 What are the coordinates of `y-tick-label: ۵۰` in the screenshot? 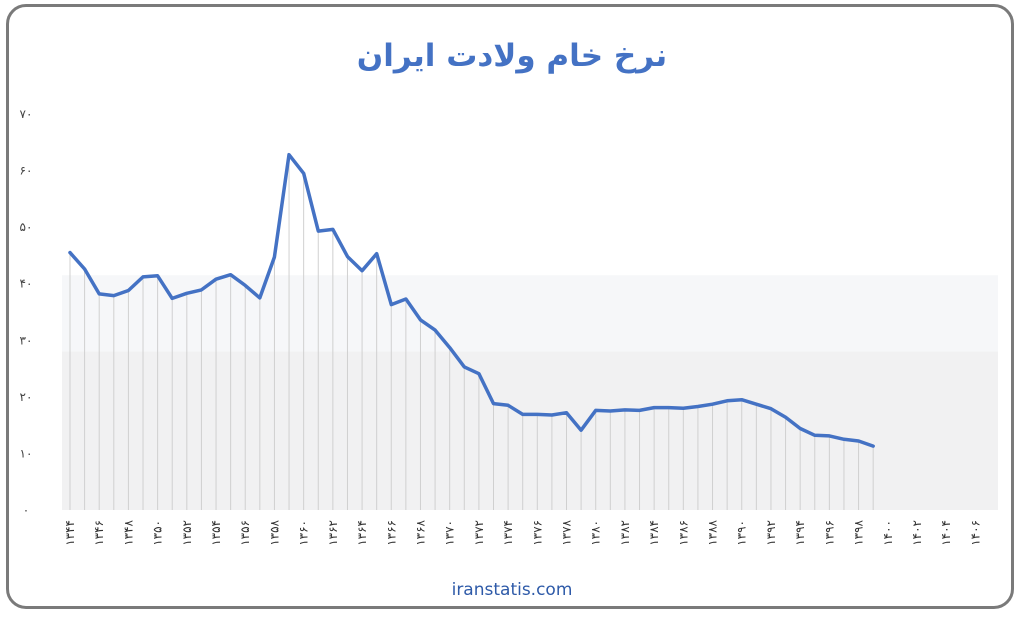 It's located at (26, 227).